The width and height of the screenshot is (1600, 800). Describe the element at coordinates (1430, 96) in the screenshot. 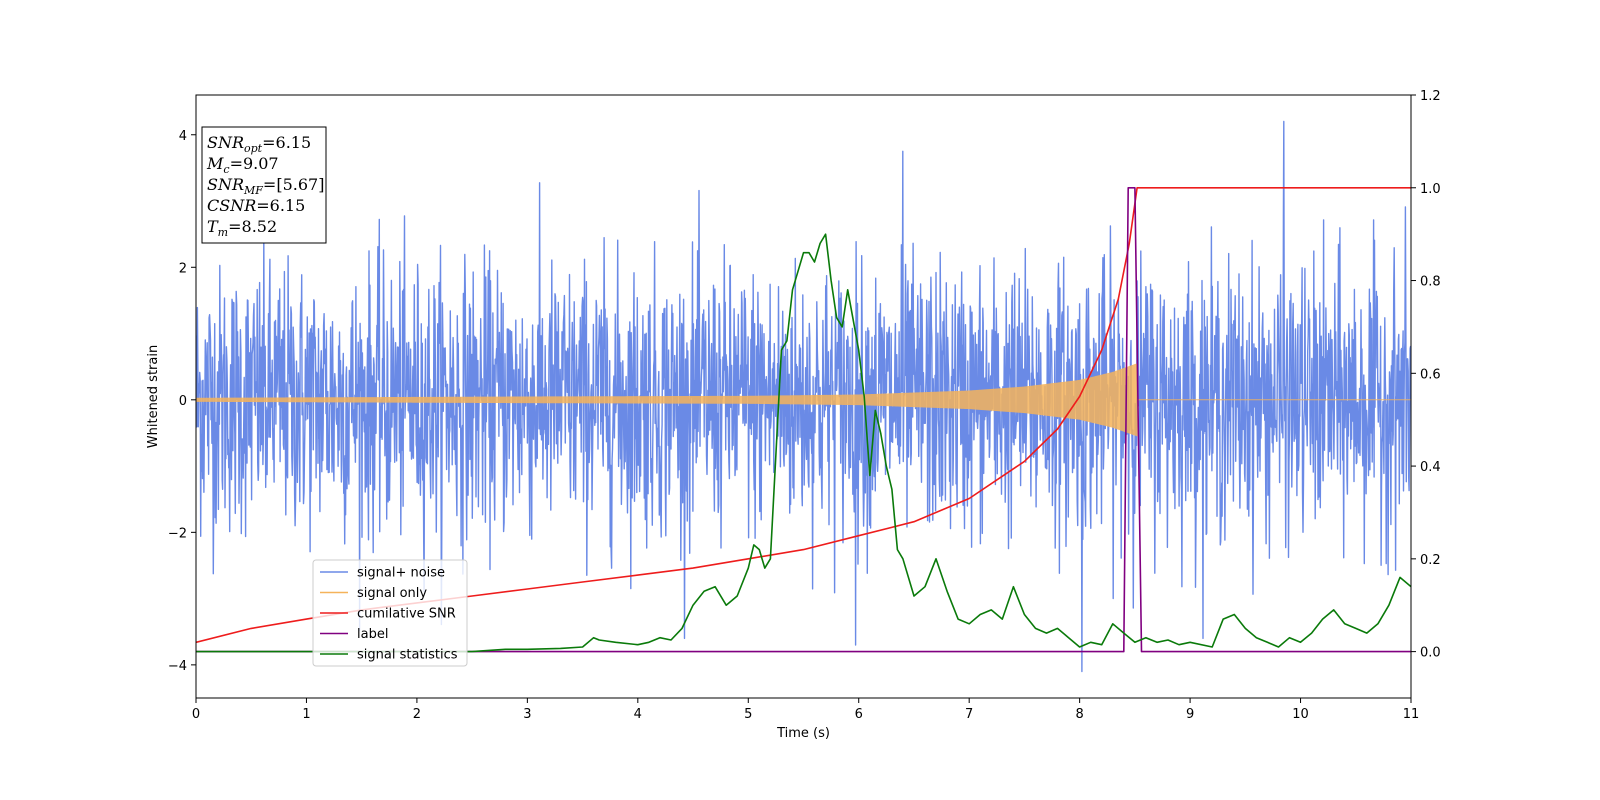

I see `y-right-tick-label: 1.2` at that location.